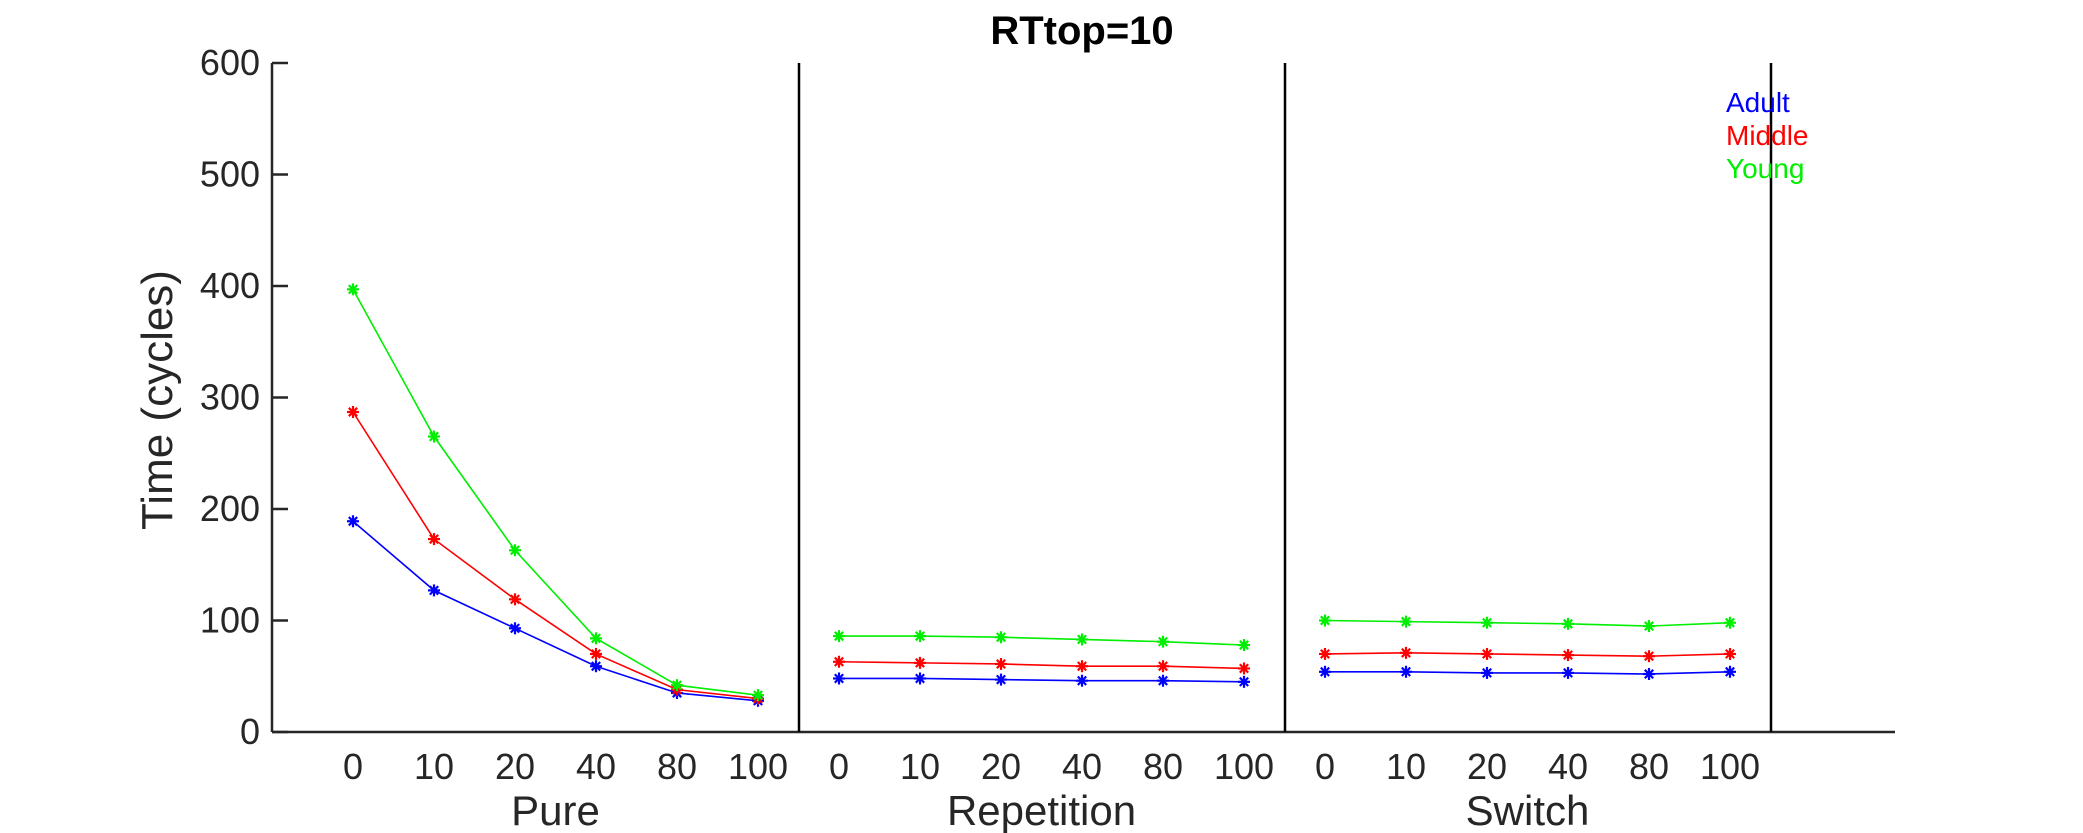 This screenshot has height=833, width=2083. What do you see at coordinates (230, 508) in the screenshot?
I see `y-tick-label: 200` at bounding box center [230, 508].